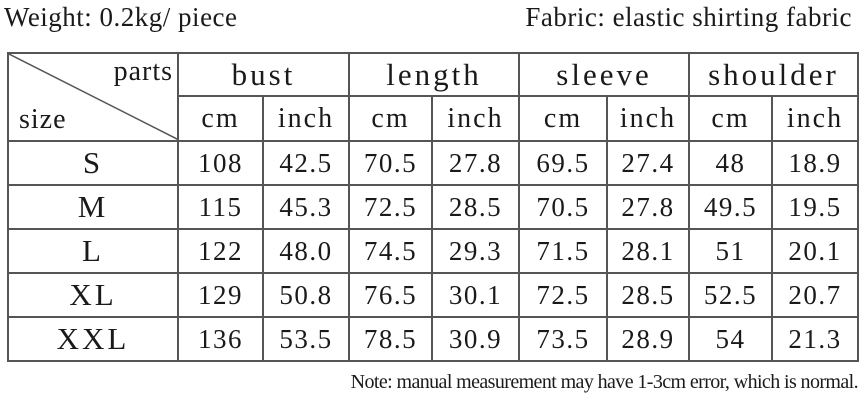 The width and height of the screenshot is (866, 406). Describe the element at coordinates (648, 251) in the screenshot. I see `measurement-cell: 28.1` at that location.